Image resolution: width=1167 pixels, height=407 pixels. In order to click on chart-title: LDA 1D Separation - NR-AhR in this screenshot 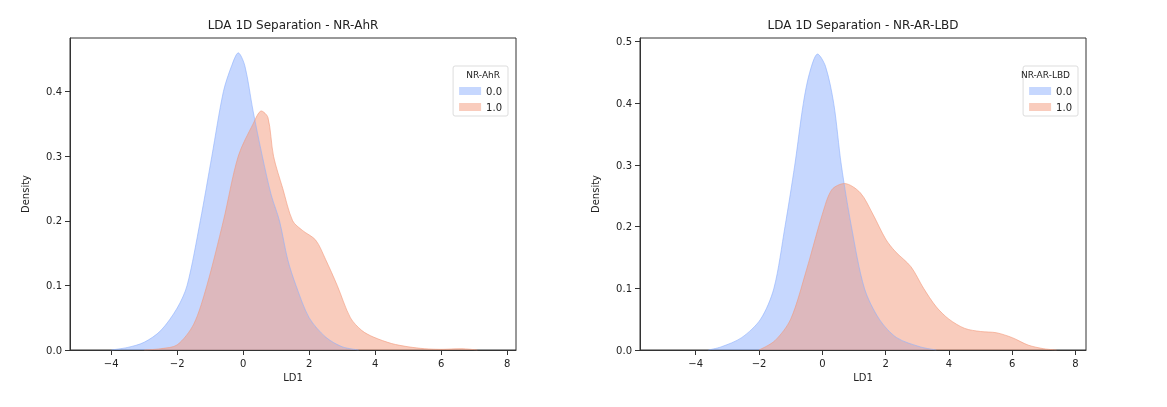, I will do `click(293, 25)`.